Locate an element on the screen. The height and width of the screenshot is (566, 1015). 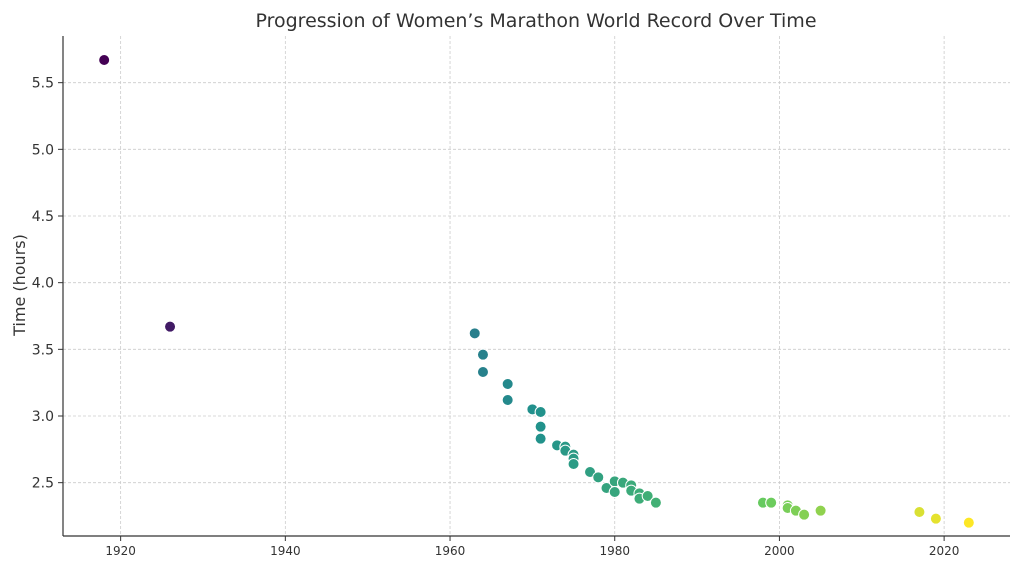
x-tick-label: 1940 is located at coordinates (285, 551).